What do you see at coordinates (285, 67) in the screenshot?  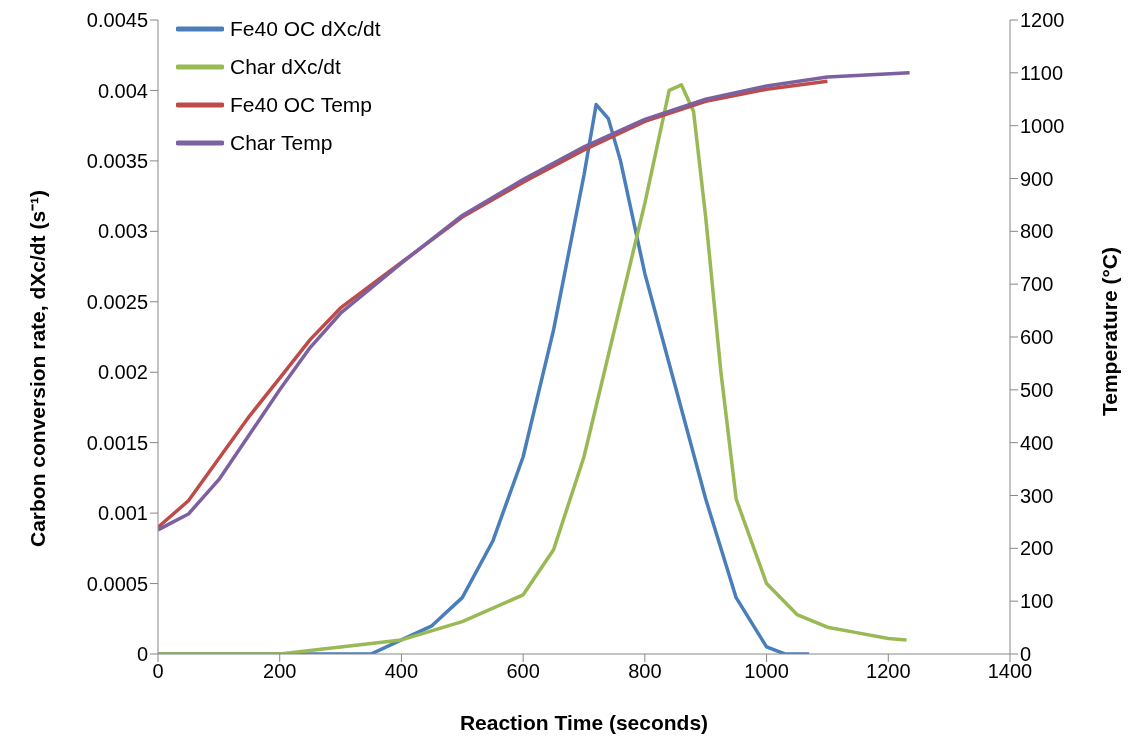 I see `legend-label: Char dXc/dt` at bounding box center [285, 67].